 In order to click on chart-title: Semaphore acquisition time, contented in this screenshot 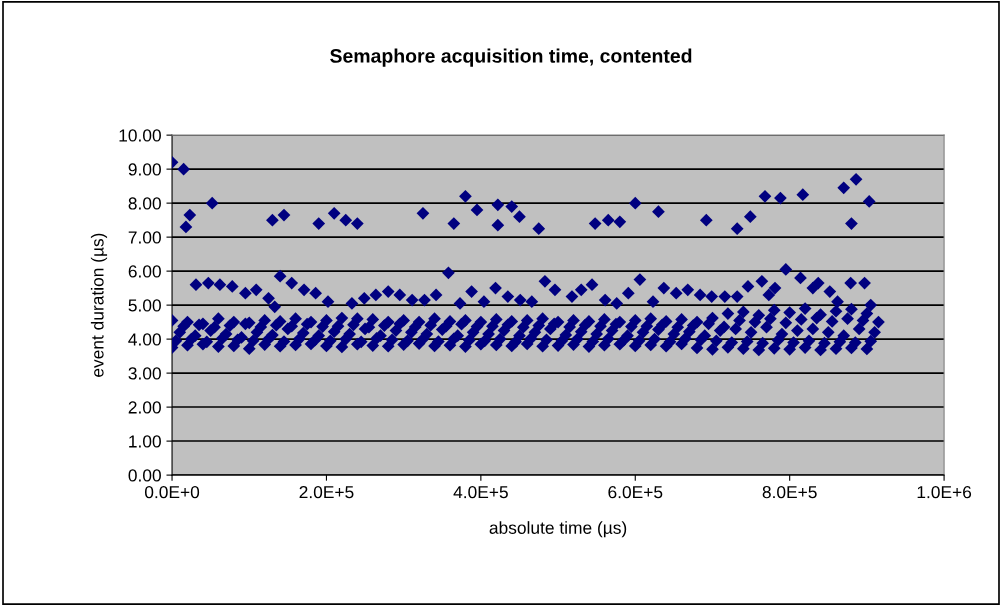, I will do `click(511, 57)`.